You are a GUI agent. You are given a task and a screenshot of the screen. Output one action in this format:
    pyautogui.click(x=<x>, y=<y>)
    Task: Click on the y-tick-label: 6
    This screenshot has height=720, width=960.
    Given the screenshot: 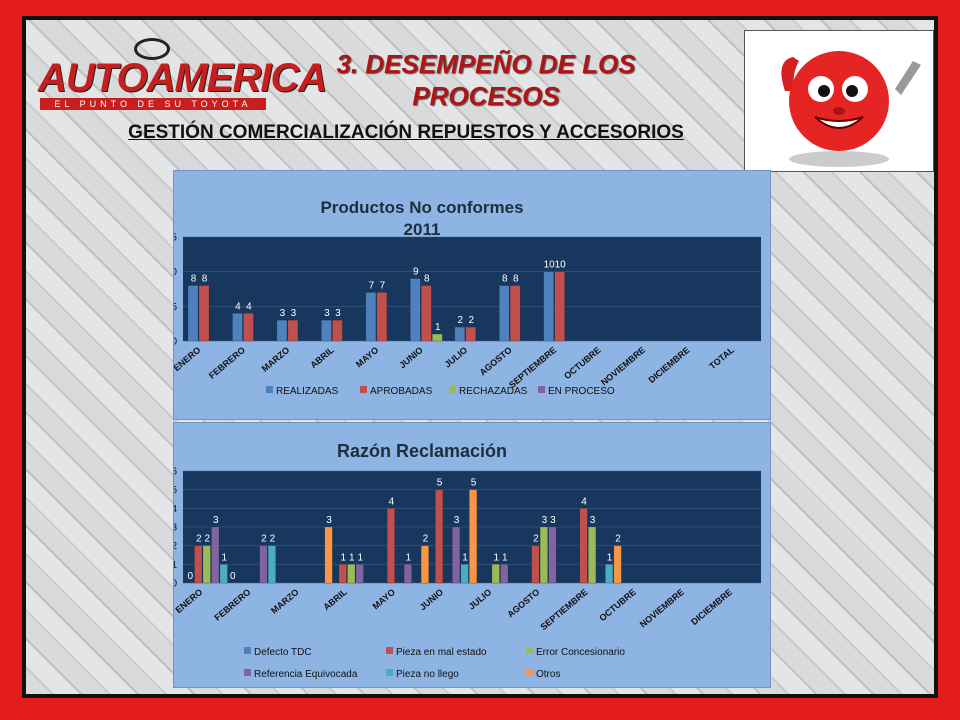 What is the action you would take?
    pyautogui.click(x=175, y=472)
    